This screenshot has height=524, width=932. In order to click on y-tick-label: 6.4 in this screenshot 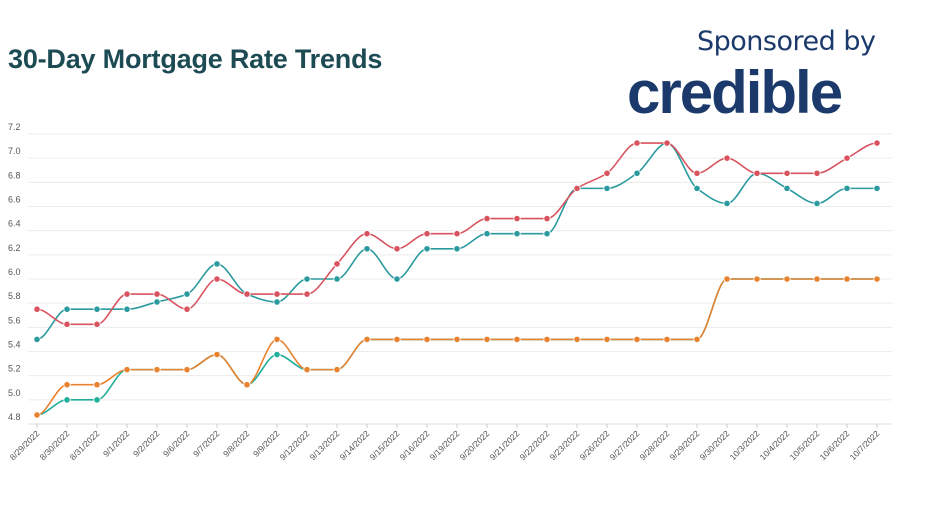, I will do `click(14, 224)`.